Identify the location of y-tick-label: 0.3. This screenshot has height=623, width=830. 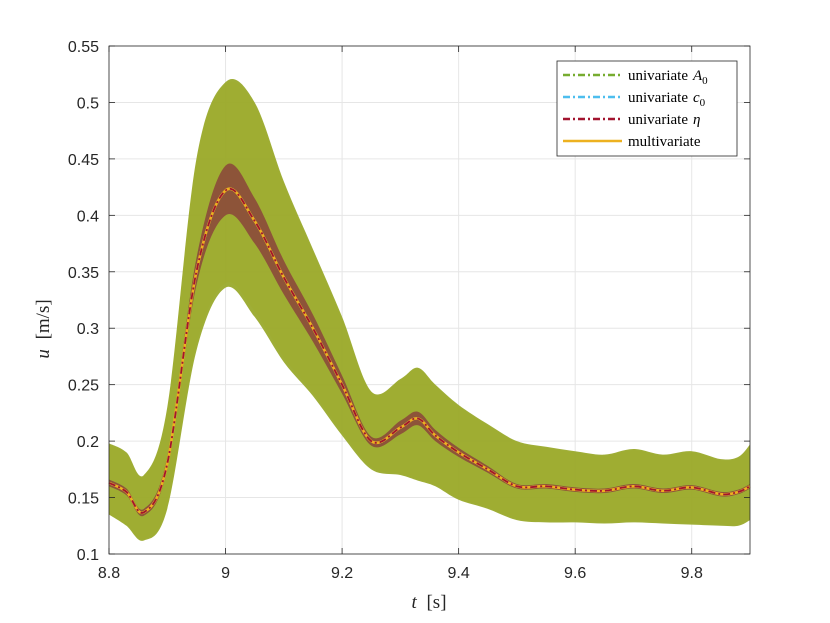
(88, 329).